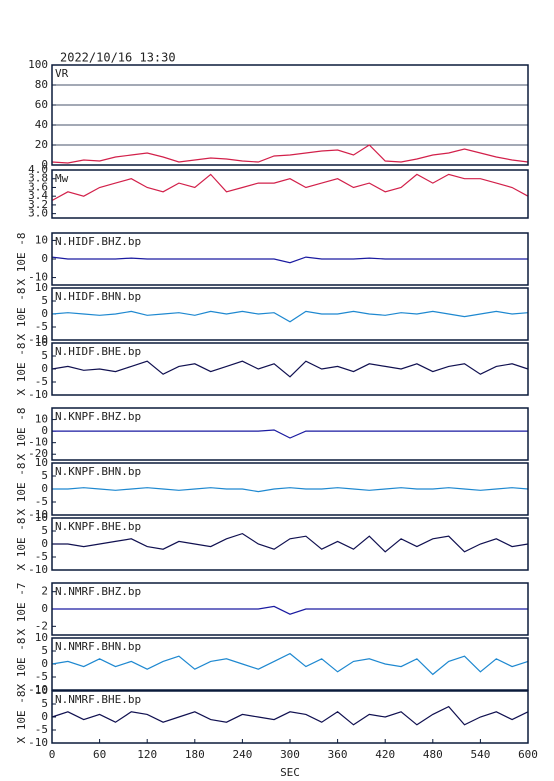 Image resolution: width=554 pixels, height=781 pixels. Describe the element at coordinates (41, 124) in the screenshot. I see `y-tick-label: 40` at that location.